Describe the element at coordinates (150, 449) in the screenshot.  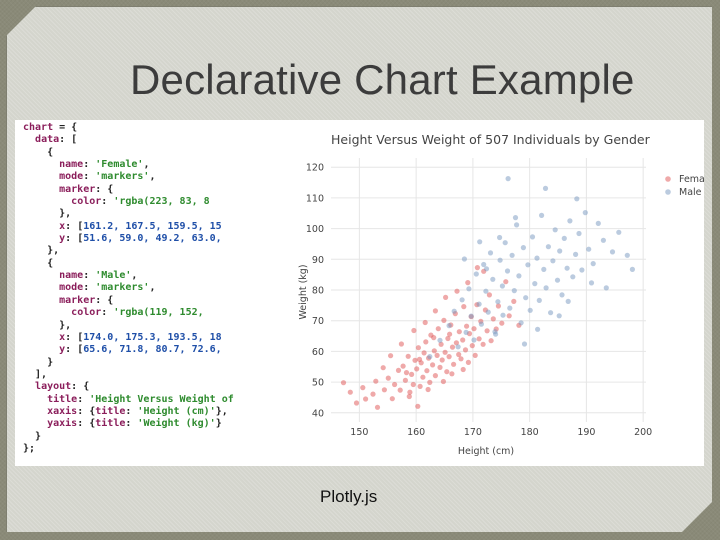
I see `code-line: };` at that location.